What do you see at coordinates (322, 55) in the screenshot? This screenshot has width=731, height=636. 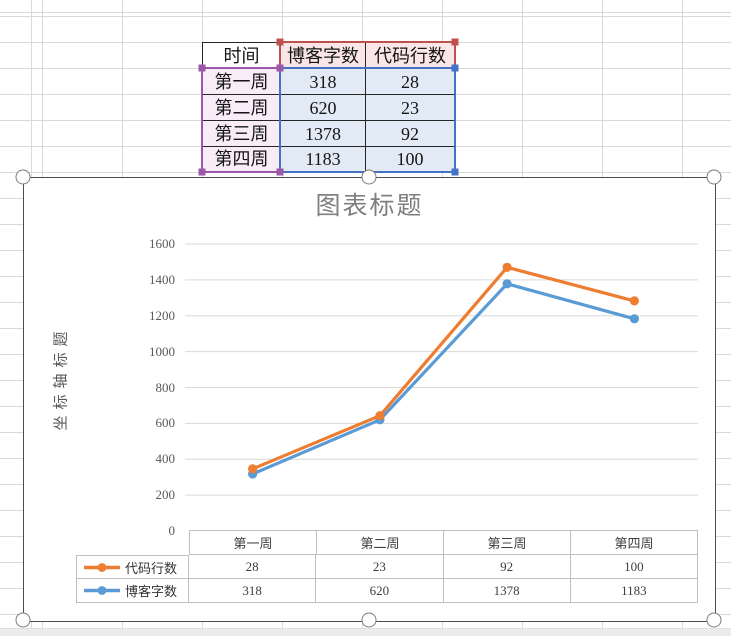 I see `header-cell-blog-words: 博客字数` at bounding box center [322, 55].